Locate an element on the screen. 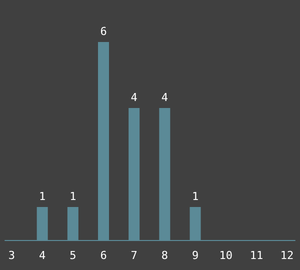  x-tick-label: 9 is located at coordinates (195, 255).